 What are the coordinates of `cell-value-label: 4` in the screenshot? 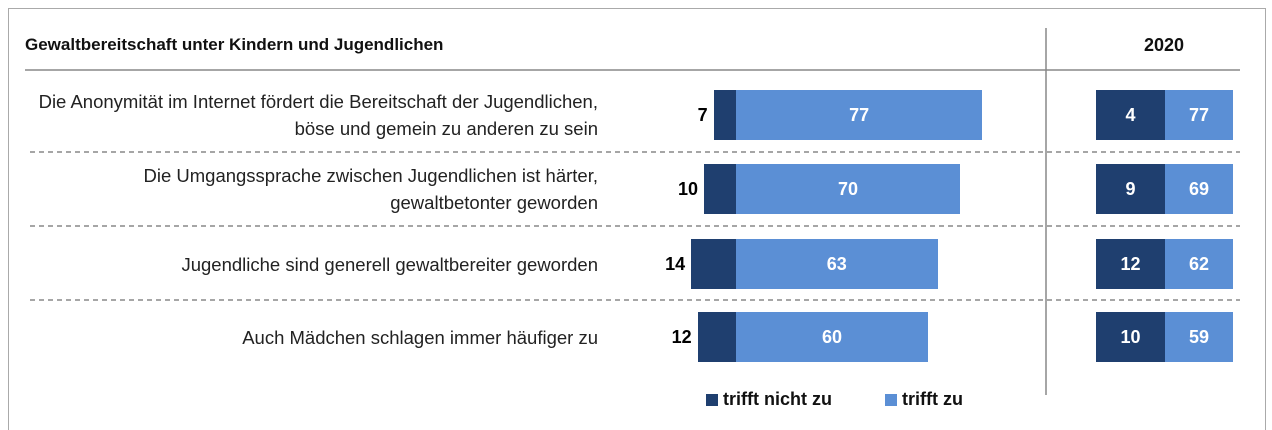 It's located at (1130, 115).